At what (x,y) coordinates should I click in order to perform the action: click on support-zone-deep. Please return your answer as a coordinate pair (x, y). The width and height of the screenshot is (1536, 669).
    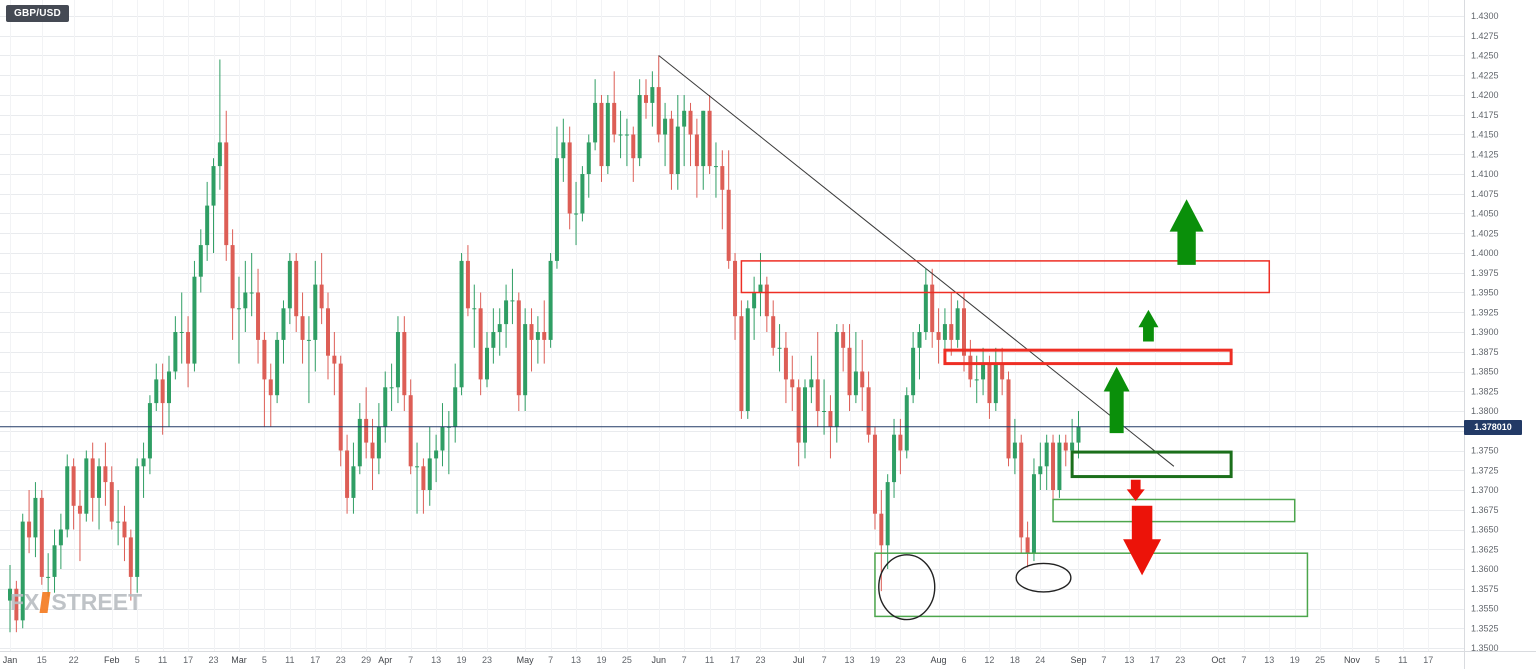
    Looking at the image, I should click on (1091, 585).